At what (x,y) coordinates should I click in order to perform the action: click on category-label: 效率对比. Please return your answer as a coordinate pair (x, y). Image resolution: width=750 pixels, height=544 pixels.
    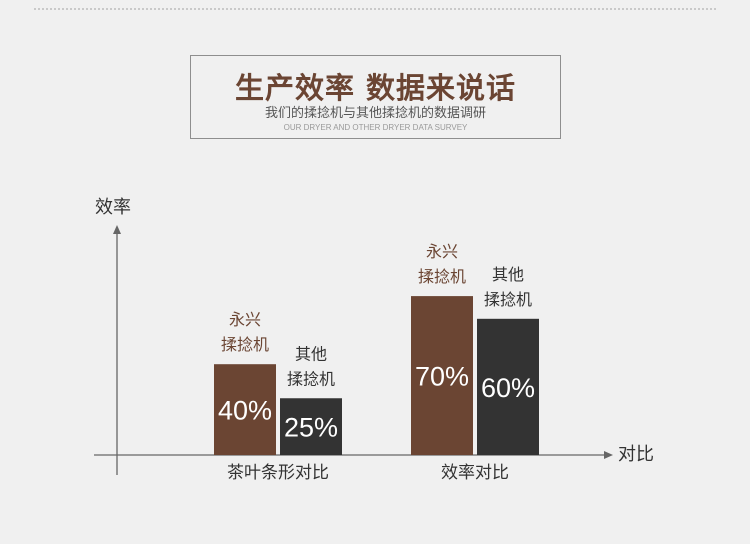
    Looking at the image, I should click on (475, 473).